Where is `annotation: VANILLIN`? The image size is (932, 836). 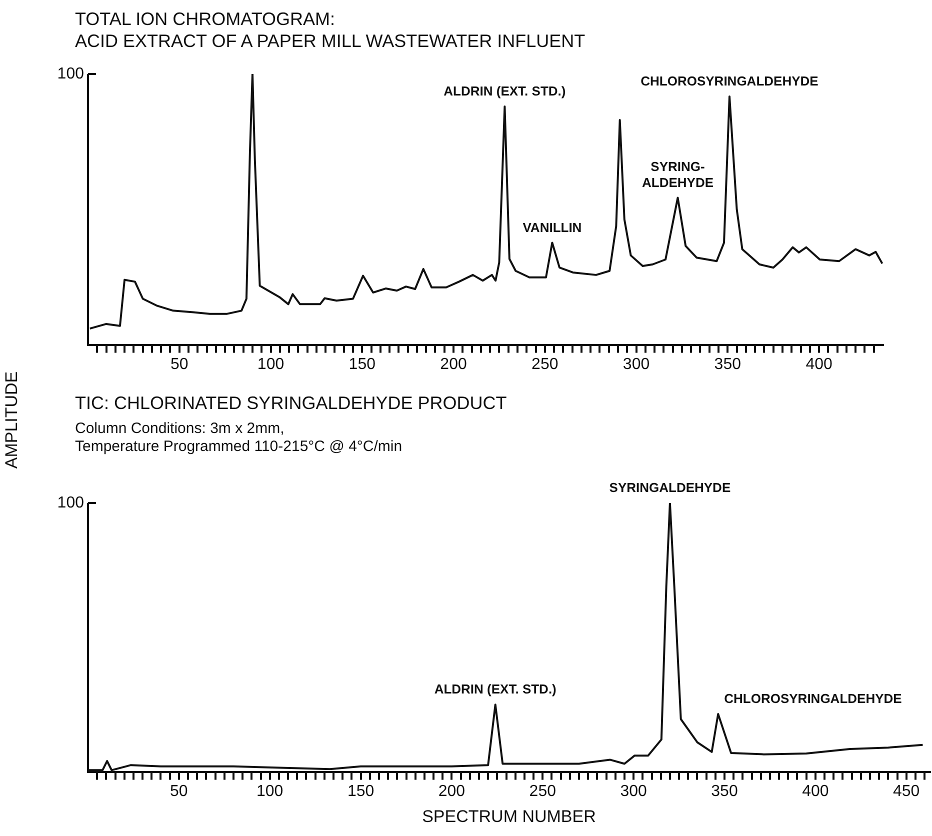
annotation: VANILLIN is located at coordinates (552, 227).